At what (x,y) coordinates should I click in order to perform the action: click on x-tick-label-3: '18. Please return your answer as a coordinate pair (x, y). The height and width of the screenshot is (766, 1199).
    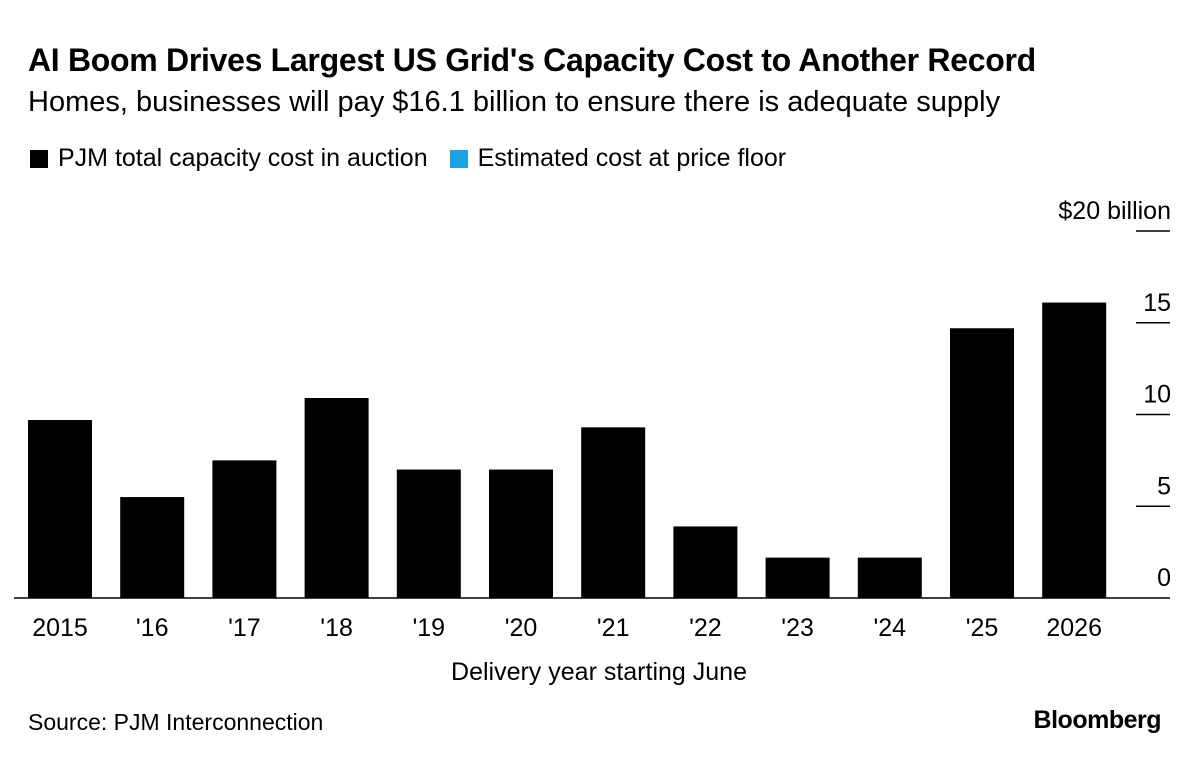
    Looking at the image, I should click on (336, 628).